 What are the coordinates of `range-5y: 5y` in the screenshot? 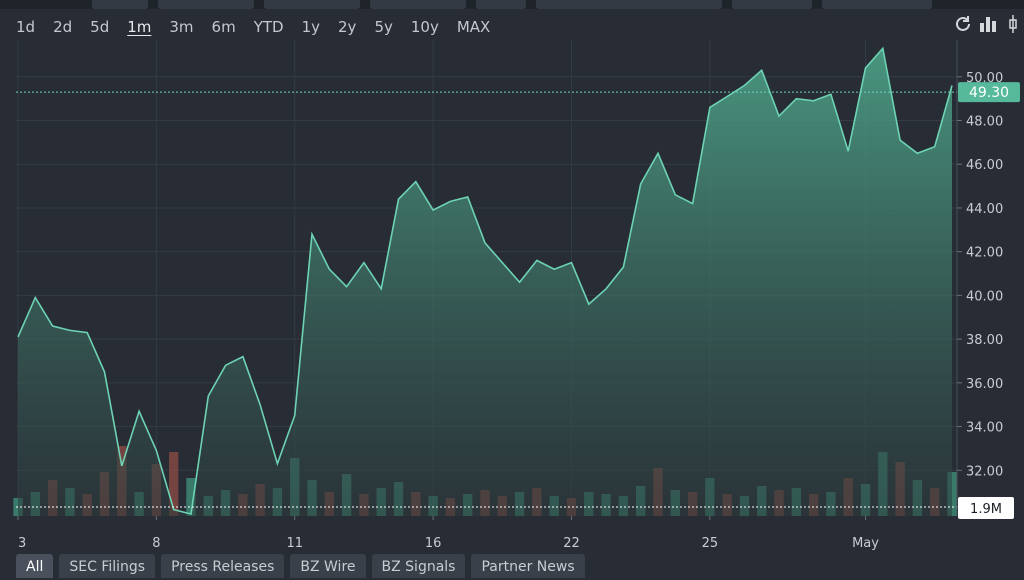 It's located at (383, 27).